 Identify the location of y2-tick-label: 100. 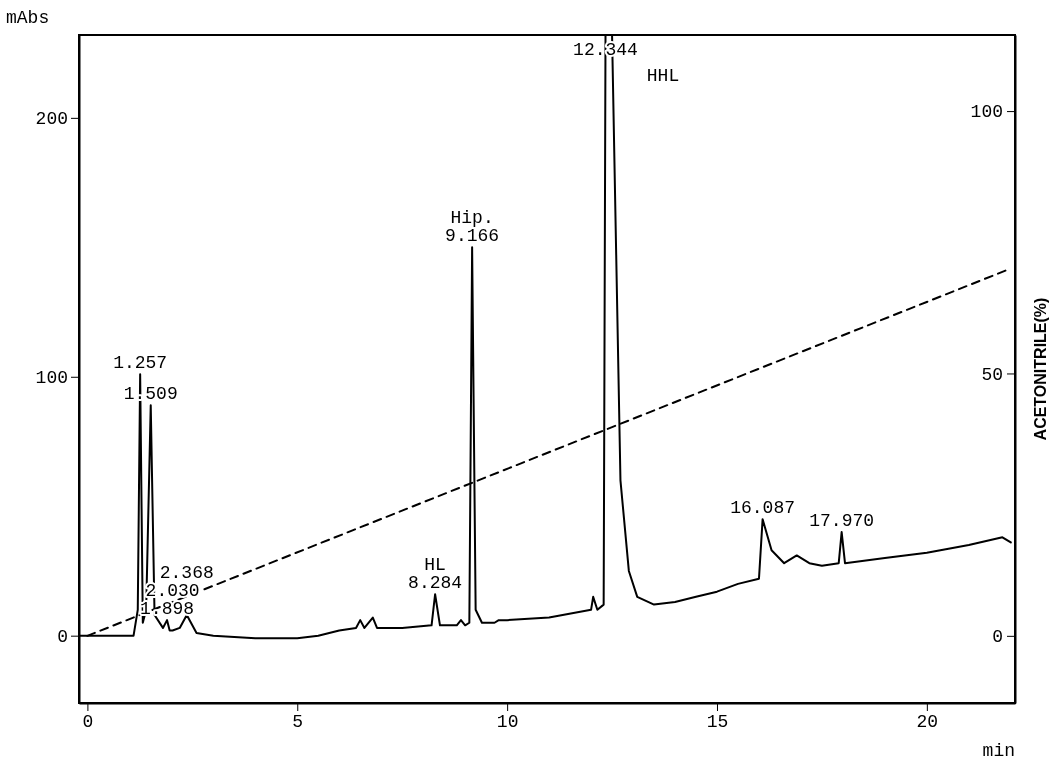
(986, 112).